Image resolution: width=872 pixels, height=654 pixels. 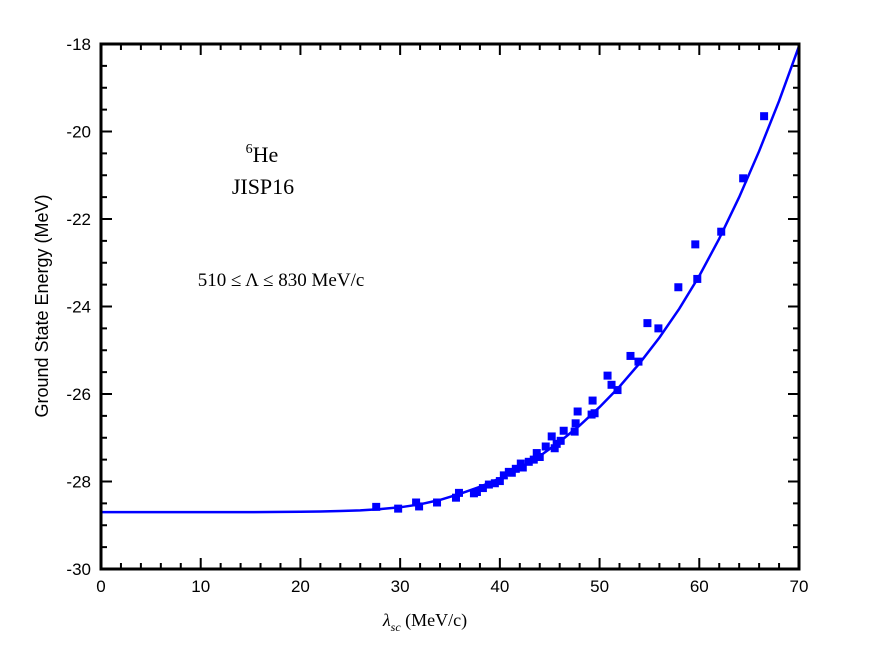 What do you see at coordinates (400, 586) in the screenshot?
I see `x-tick-label: 30` at bounding box center [400, 586].